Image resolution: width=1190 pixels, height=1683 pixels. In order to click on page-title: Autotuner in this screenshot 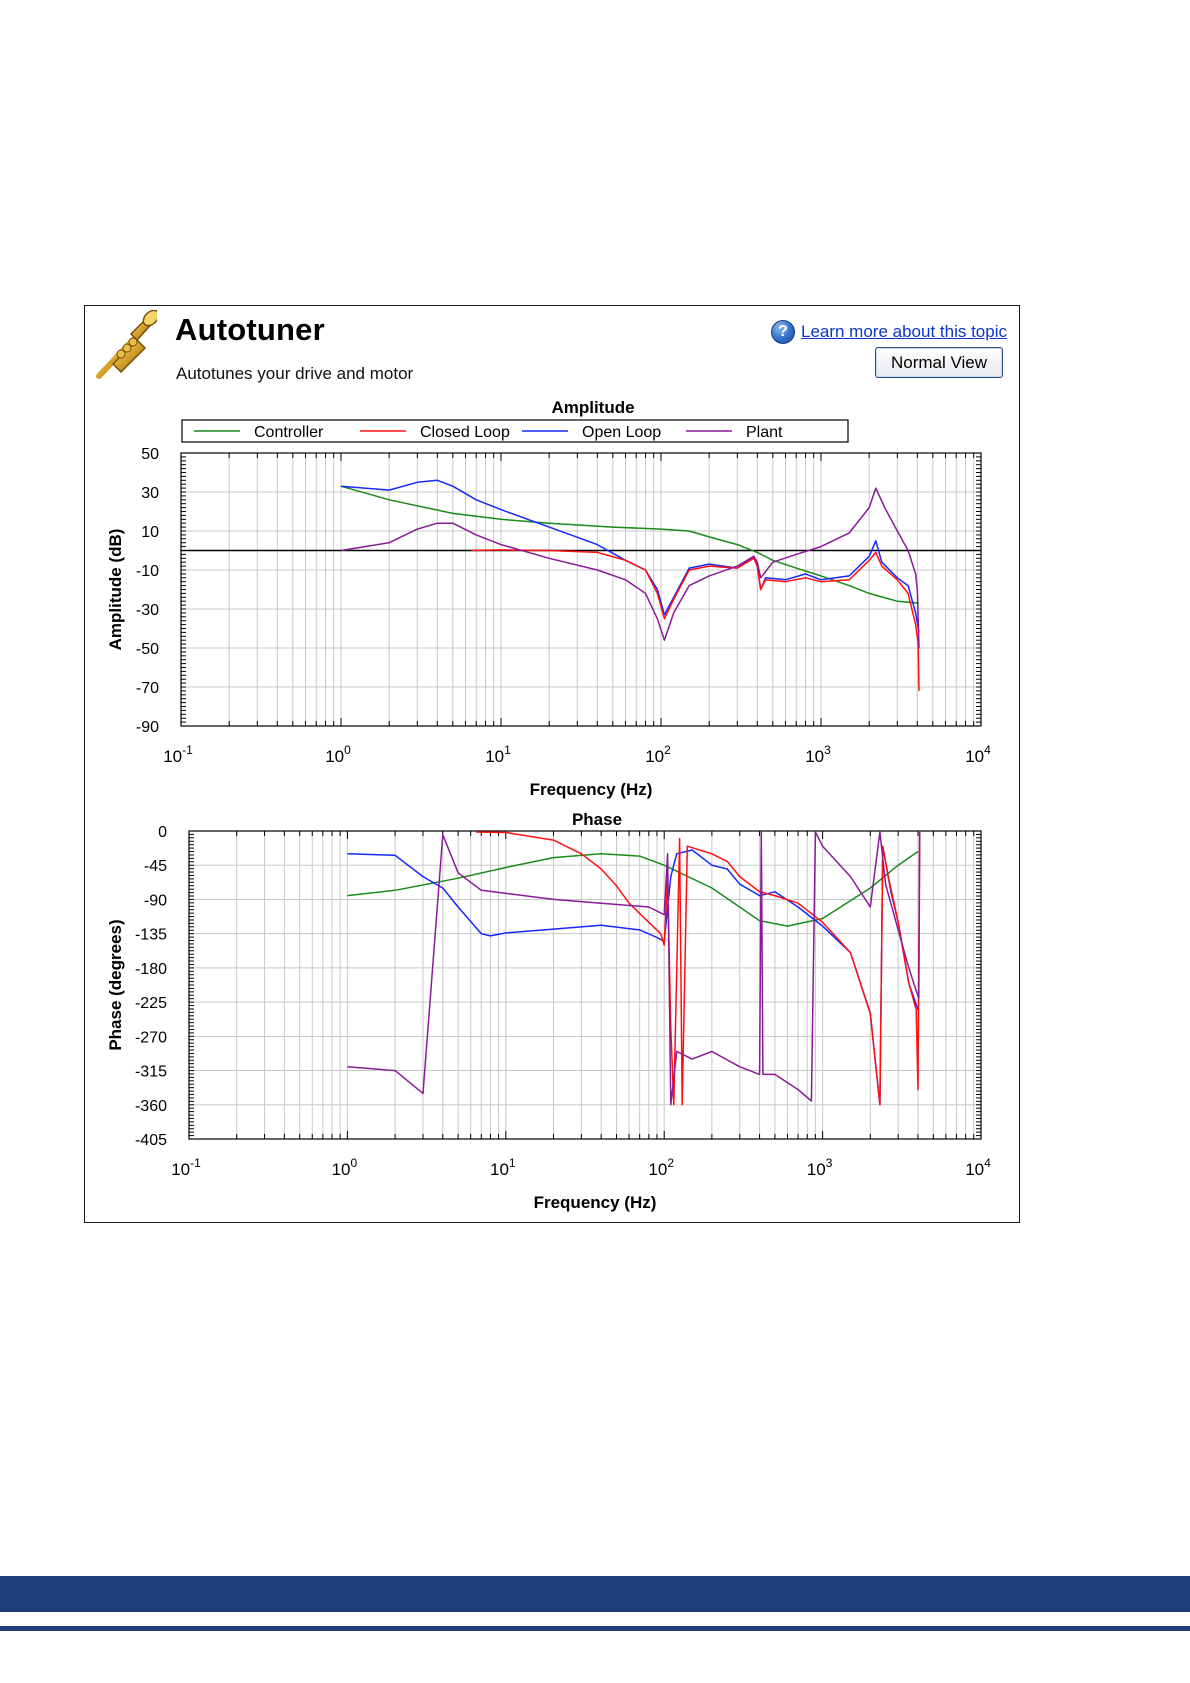, I will do `click(250, 329)`.